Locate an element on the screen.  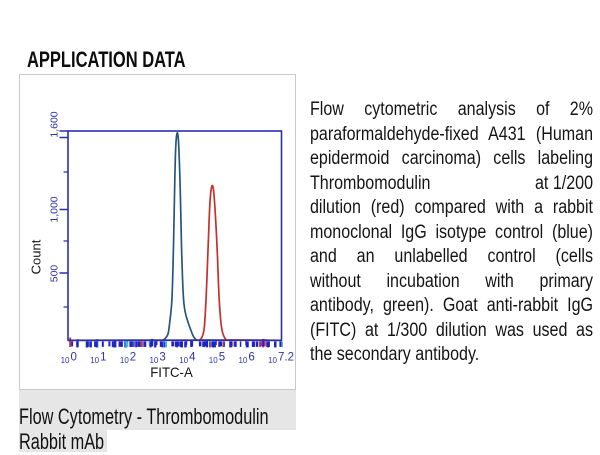
svg-text: 4 is located at coordinates (192, 357).